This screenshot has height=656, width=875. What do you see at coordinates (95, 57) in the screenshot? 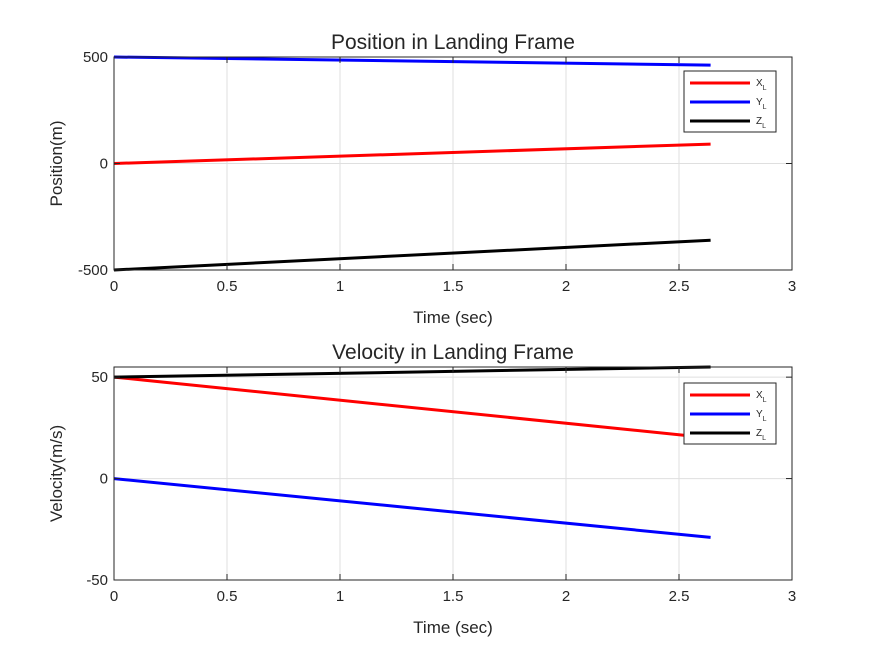
I see `y-tick-label: 500` at bounding box center [95, 57].